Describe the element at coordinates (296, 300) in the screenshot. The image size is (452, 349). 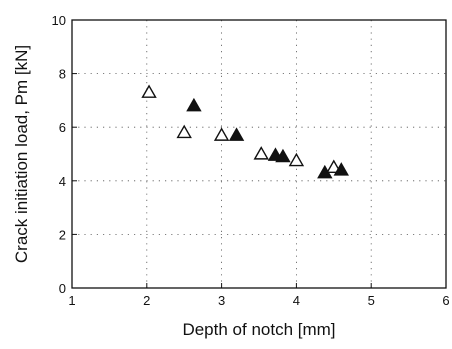
I see `x-tick-label: 4` at that location.